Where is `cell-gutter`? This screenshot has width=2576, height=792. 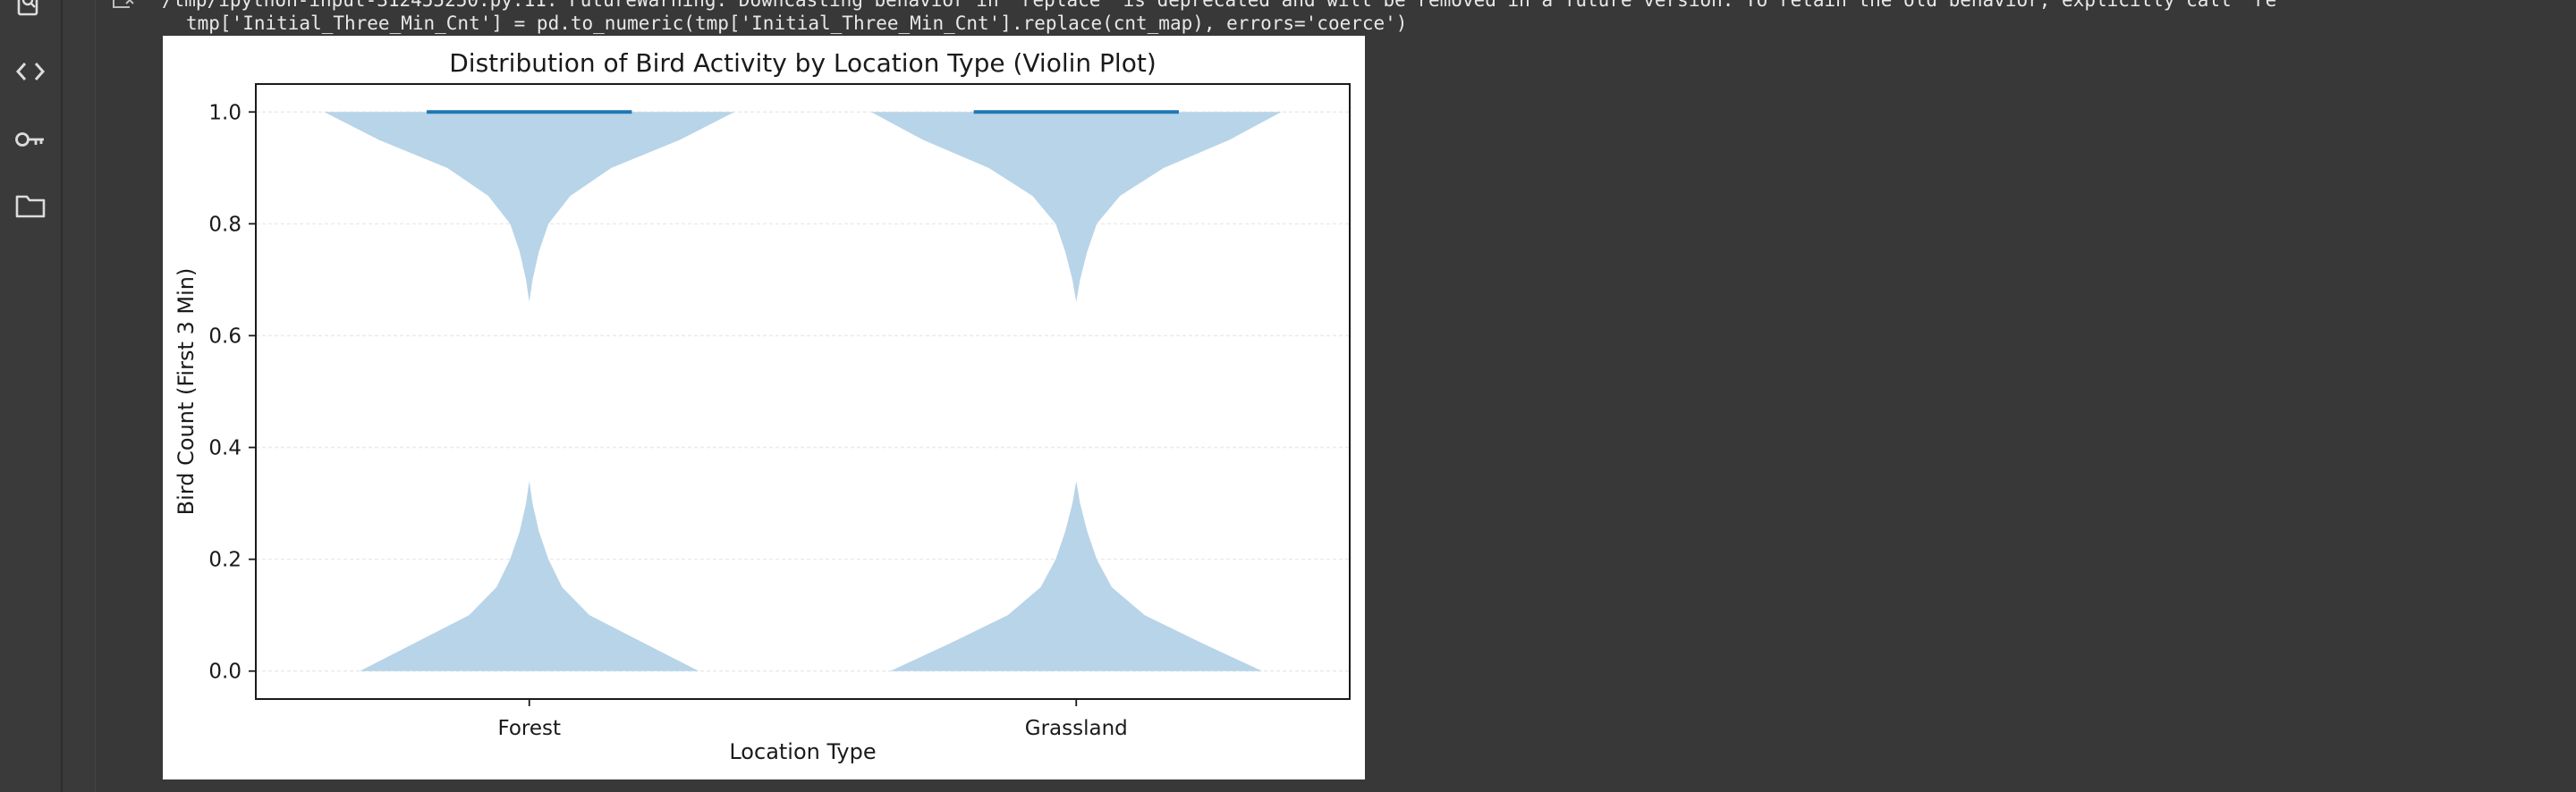
cell-gutter is located at coordinates (79, 396).